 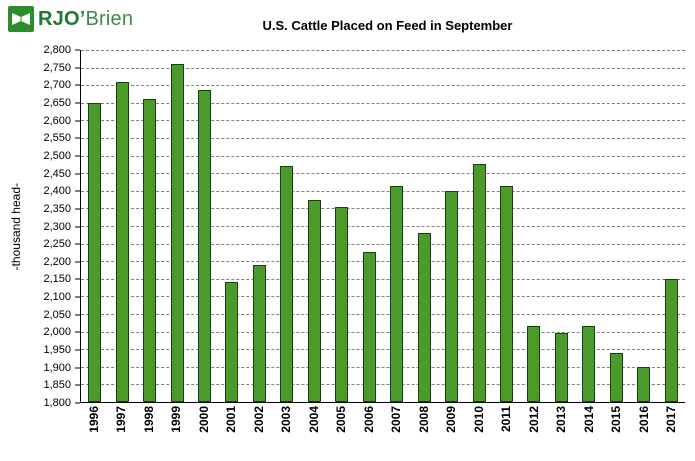 What do you see at coordinates (21, 19) in the screenshot?
I see `rjobrien-logo-icon` at bounding box center [21, 19].